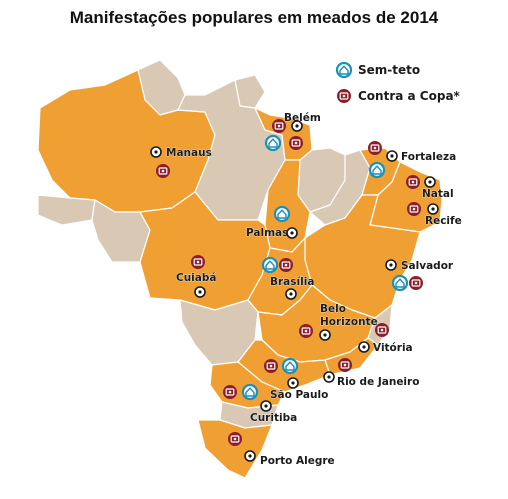 The image size is (508, 499). What do you see at coordinates (409, 96) in the screenshot?
I see `legend-contra-copa: Contra a Copa*` at bounding box center [409, 96].